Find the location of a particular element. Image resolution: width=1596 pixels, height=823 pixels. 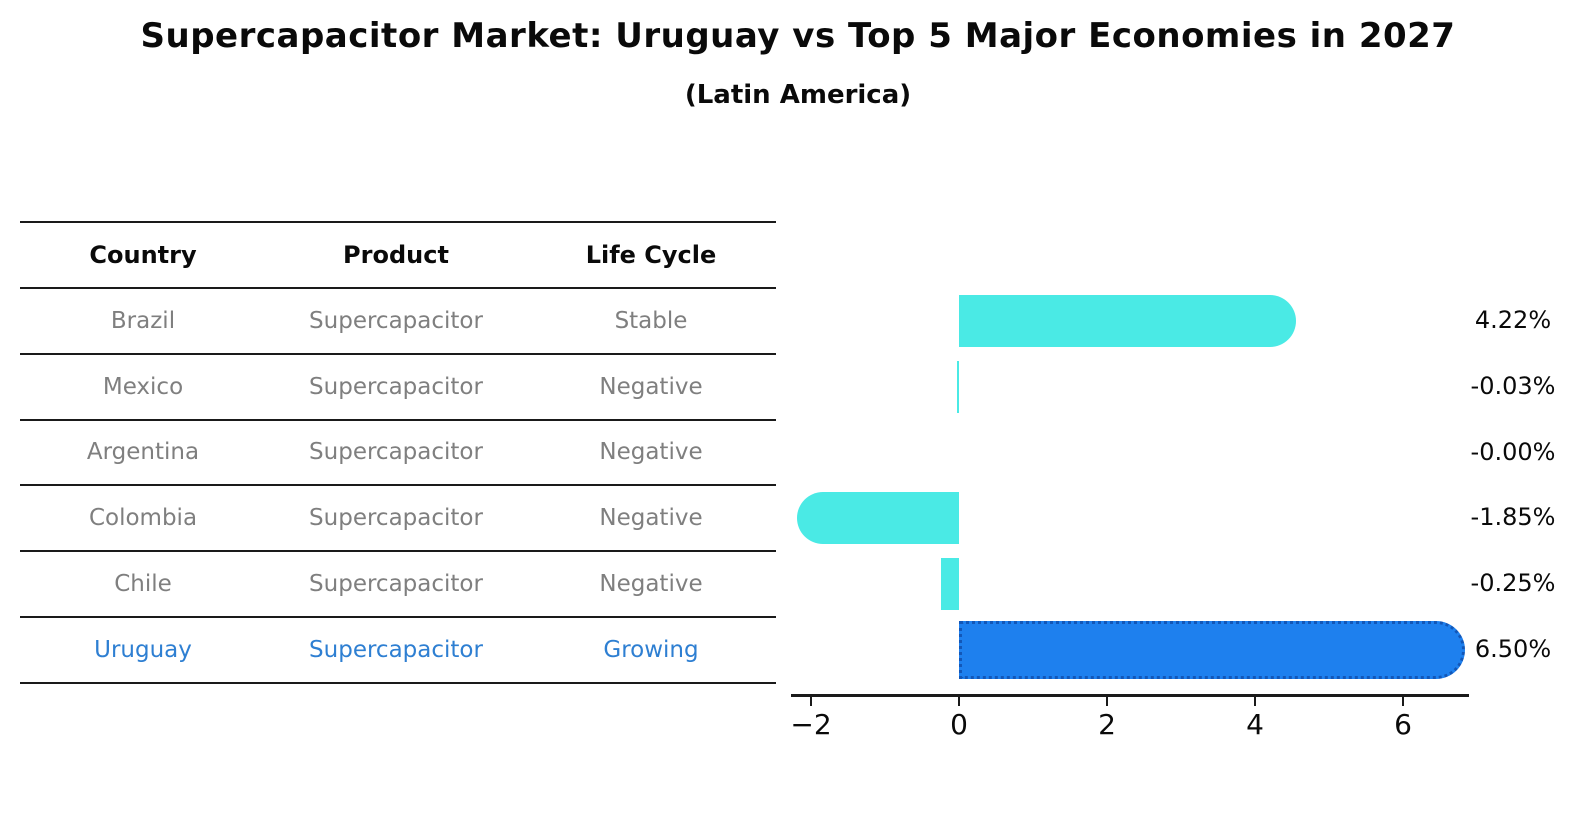

table-header-life-cycle: Life Cycle is located at coordinates (651, 255).